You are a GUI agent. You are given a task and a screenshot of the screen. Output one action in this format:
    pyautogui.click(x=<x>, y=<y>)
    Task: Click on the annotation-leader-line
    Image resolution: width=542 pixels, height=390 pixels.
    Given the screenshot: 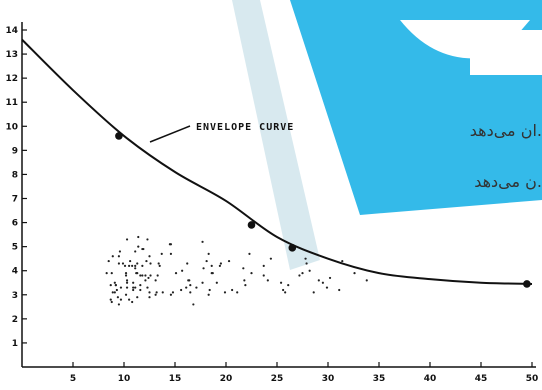 What is the action you would take?
    pyautogui.click(x=170, y=134)
    